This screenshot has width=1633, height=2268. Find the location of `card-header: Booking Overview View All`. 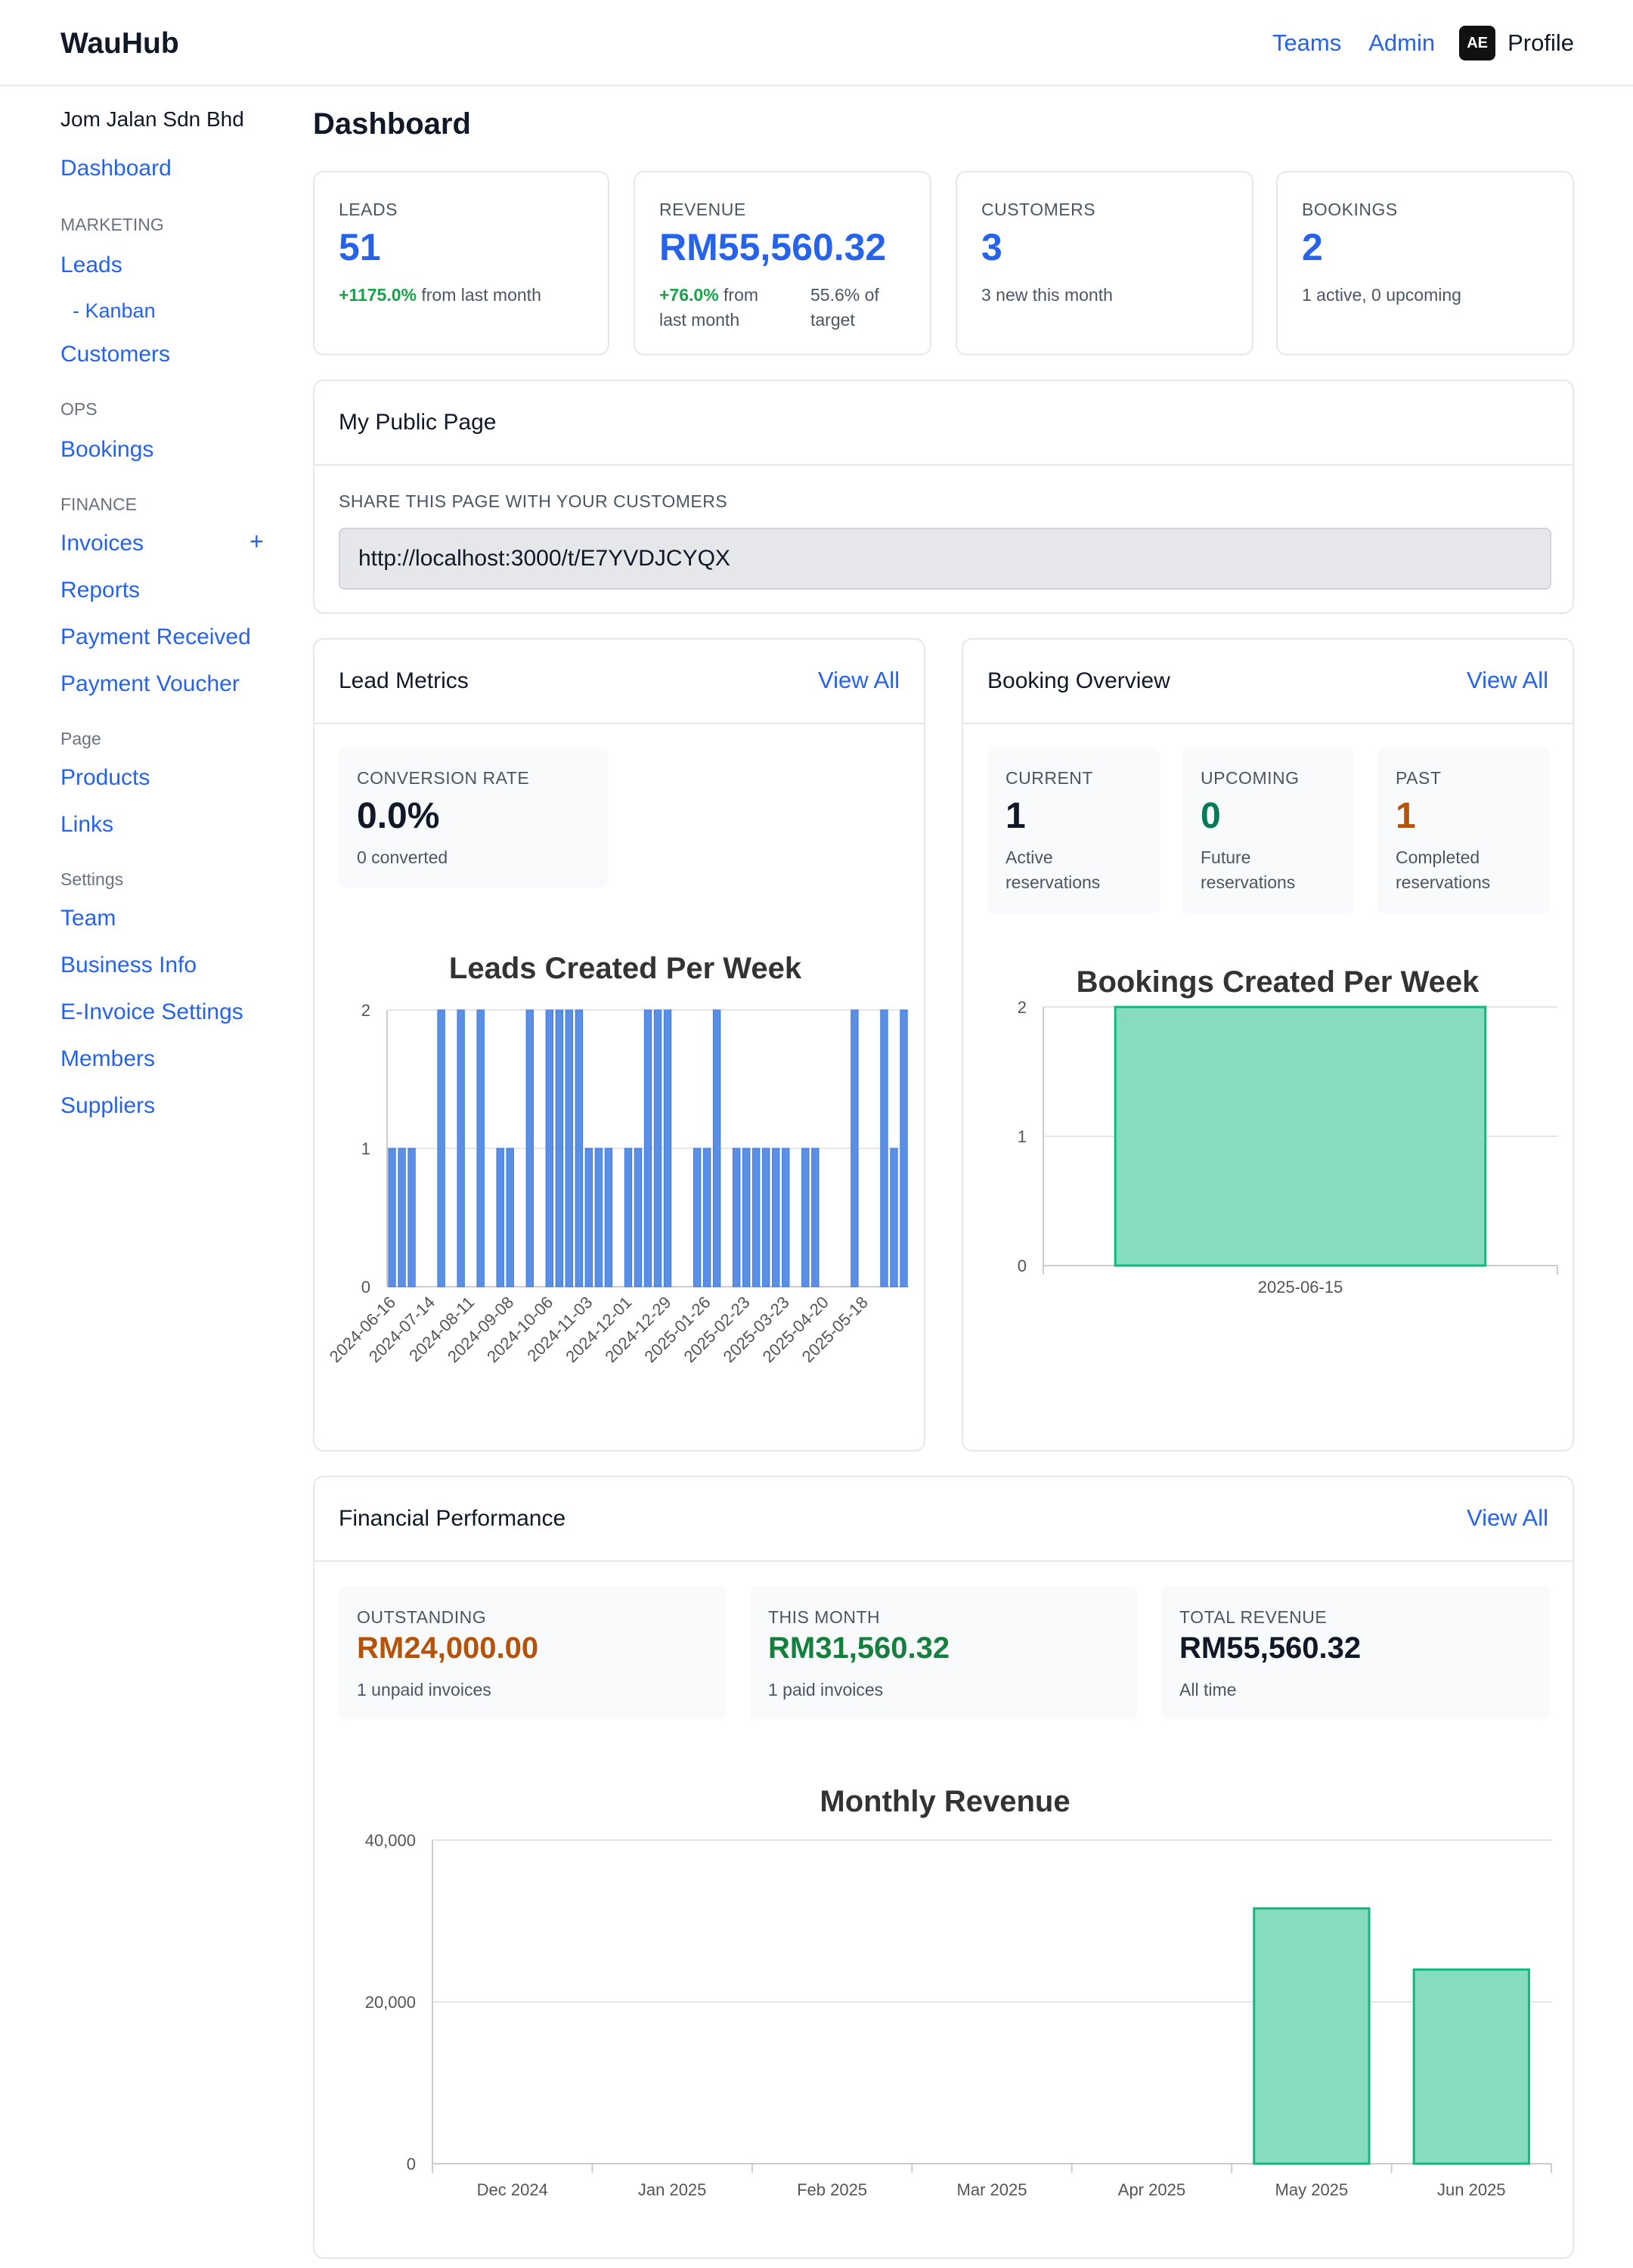

card-header: Booking Overview View All is located at coordinates (1268, 682).